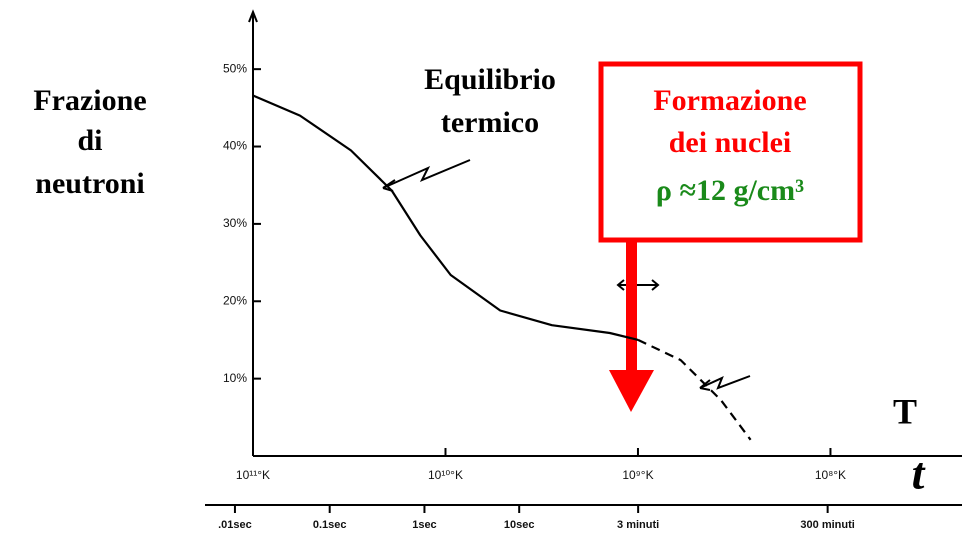  Describe the element at coordinates (89, 183) in the screenshot. I see `y-label: neutroni` at that location.